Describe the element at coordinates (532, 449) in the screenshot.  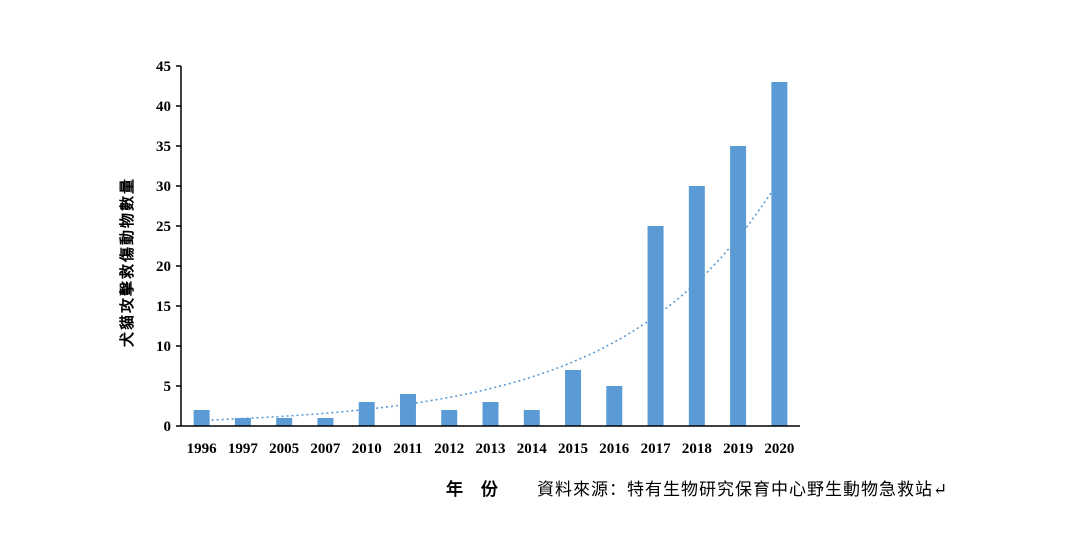
I see `x-tick-label: 2014` at that location.